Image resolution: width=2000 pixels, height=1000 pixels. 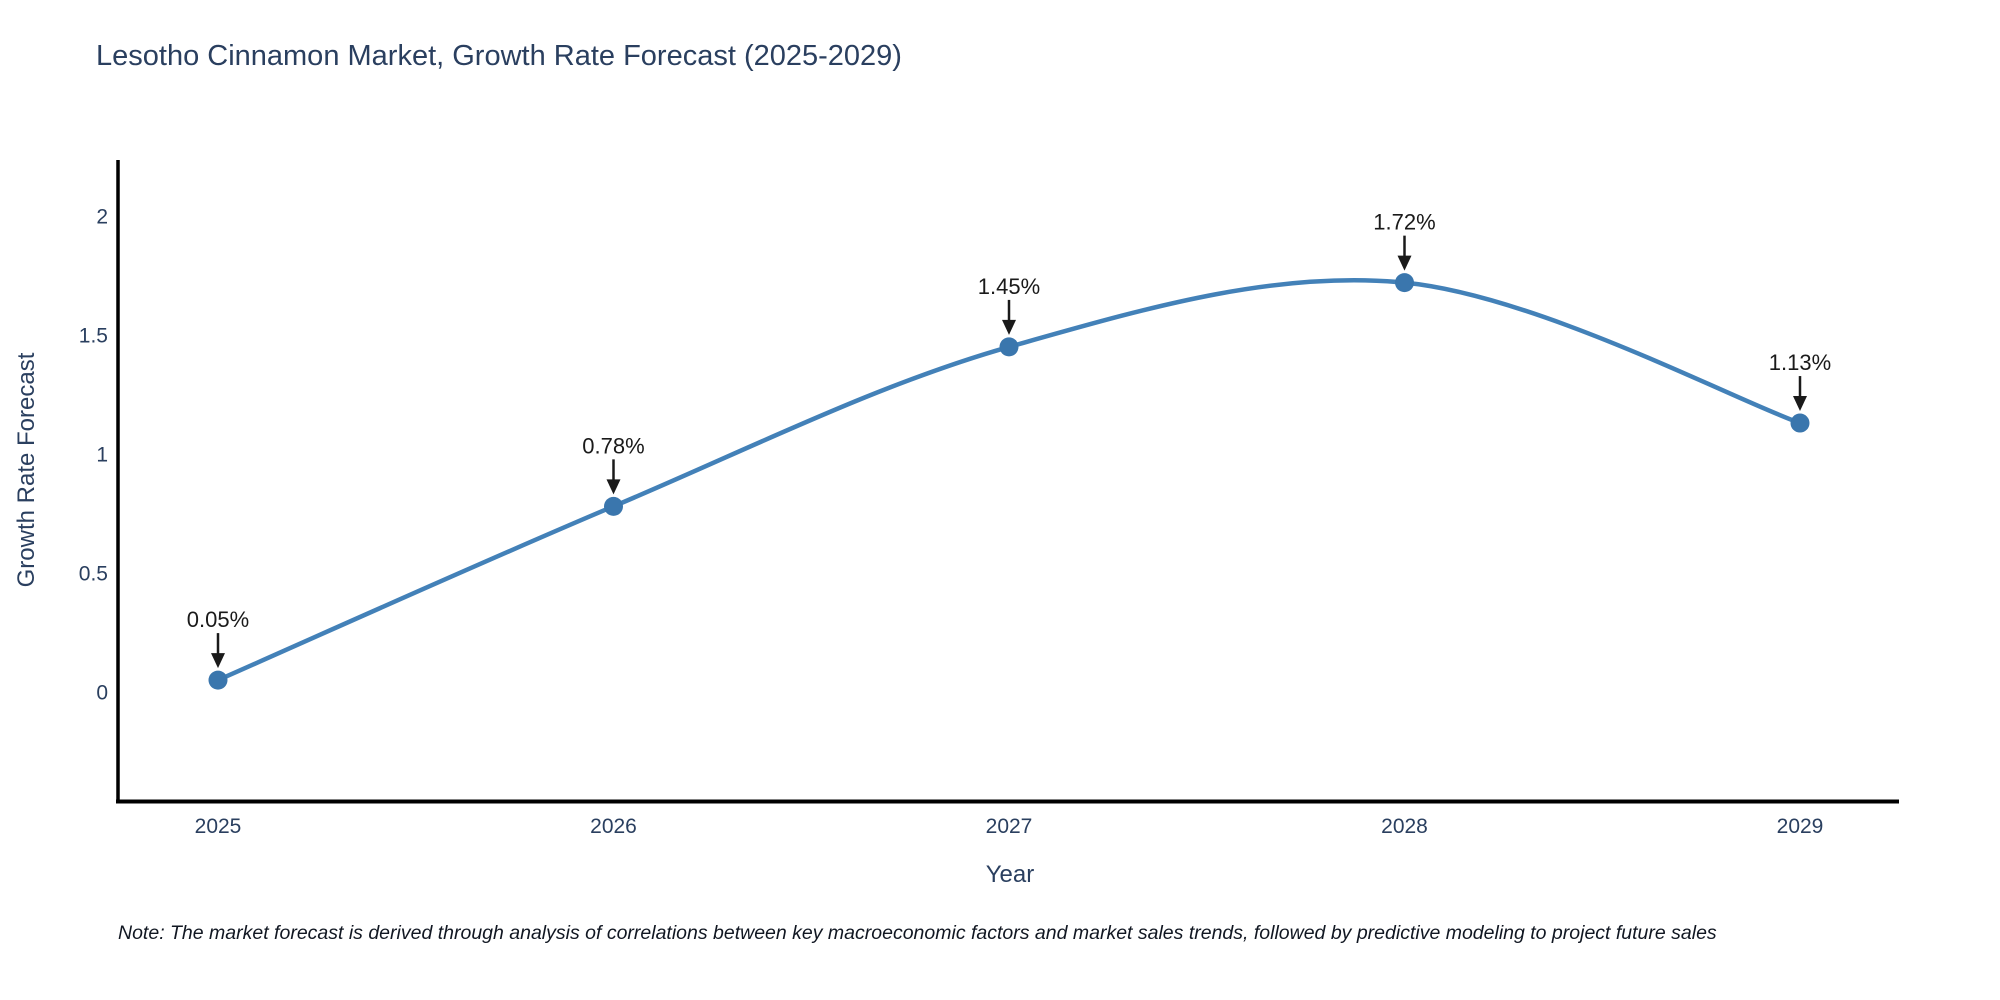 I want to click on y-axis-title: Growth Rate Forecast, so click(x=26, y=470).